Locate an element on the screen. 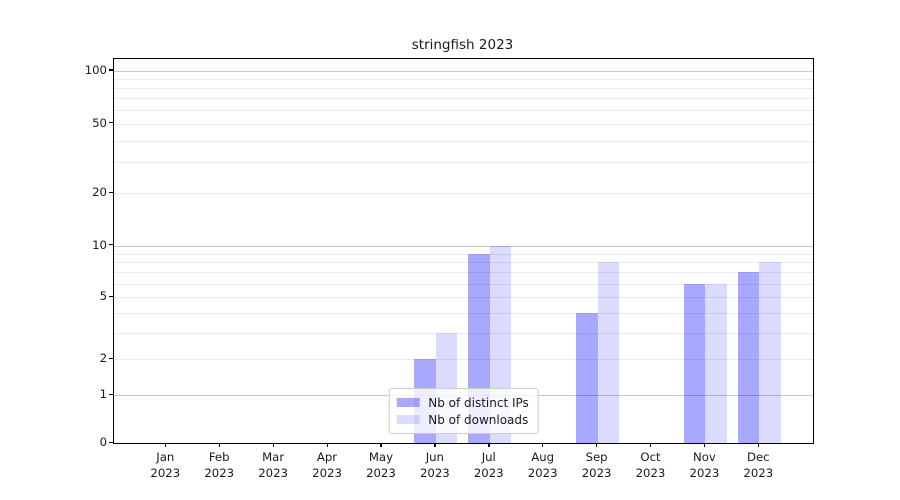 This screenshot has width=900, height=500. x-tick-label: Sep 2023 is located at coordinates (597, 465).